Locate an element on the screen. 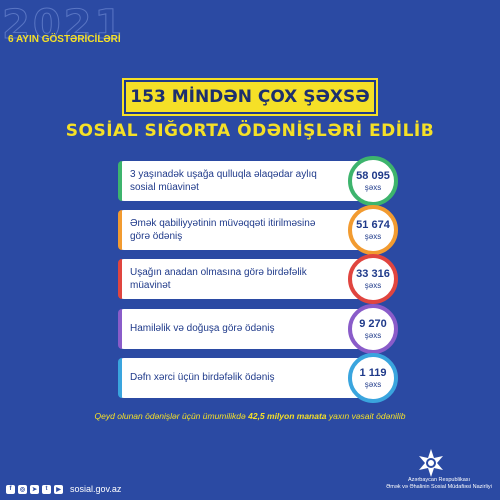 Image resolution: width=500 pixels, height=500 pixels. value-badge: 51 674 şəxs is located at coordinates (373, 230).